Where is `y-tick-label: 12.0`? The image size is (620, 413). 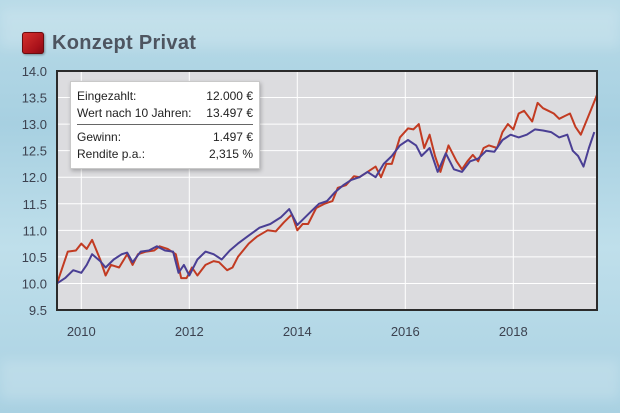
y-tick-label: 12.0 is located at coordinates (34, 177).